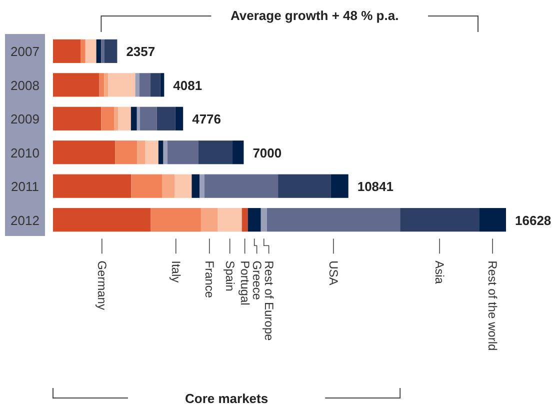 The width and height of the screenshot is (554, 410). What do you see at coordinates (25, 119) in the screenshot?
I see `y-tick-label: 2009` at bounding box center [25, 119].